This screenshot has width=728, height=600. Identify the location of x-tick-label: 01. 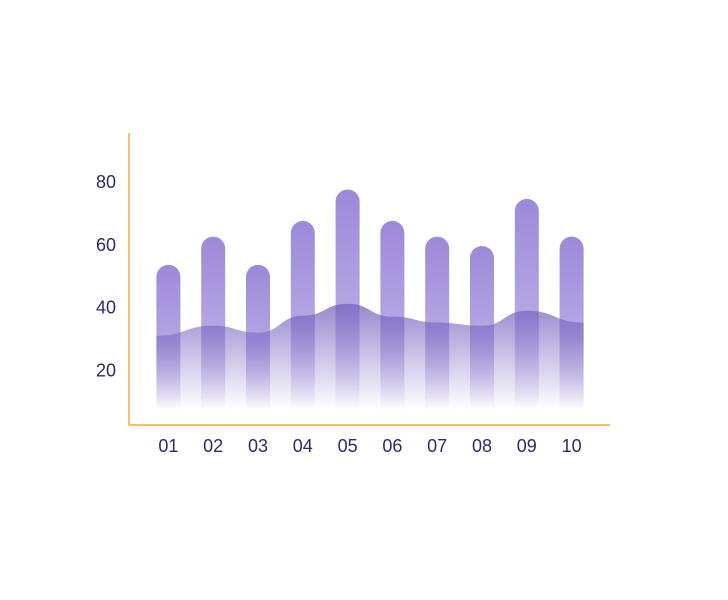
(168, 446).